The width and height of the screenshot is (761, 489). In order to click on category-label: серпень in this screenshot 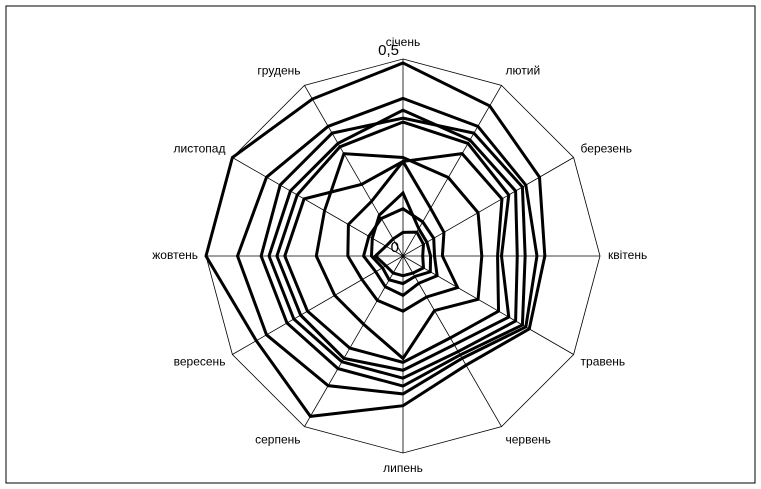, I will do `click(277, 440)`.